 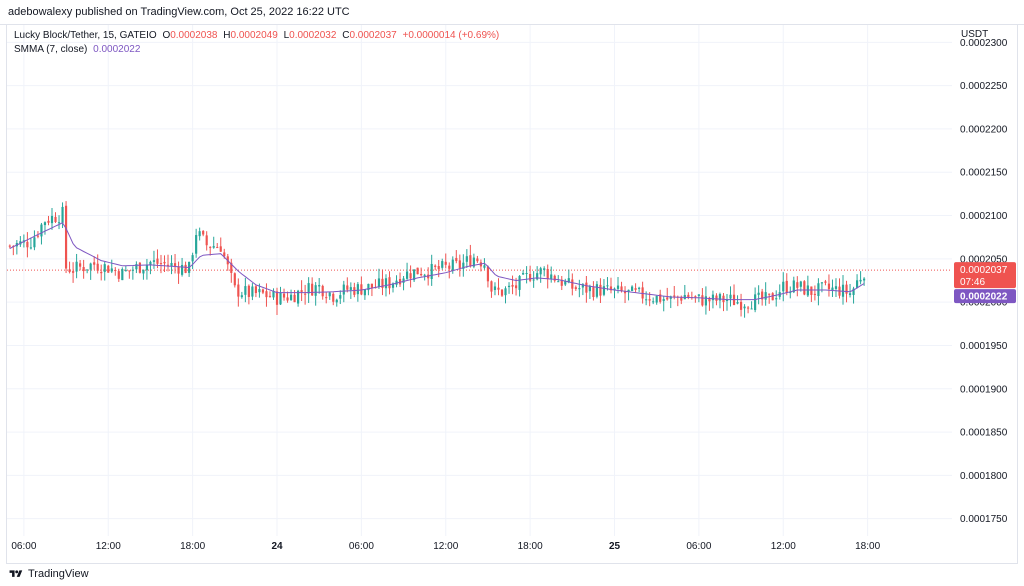 What do you see at coordinates (984, 216) in the screenshot?
I see `y-tick-label: 0.0002100` at bounding box center [984, 216].